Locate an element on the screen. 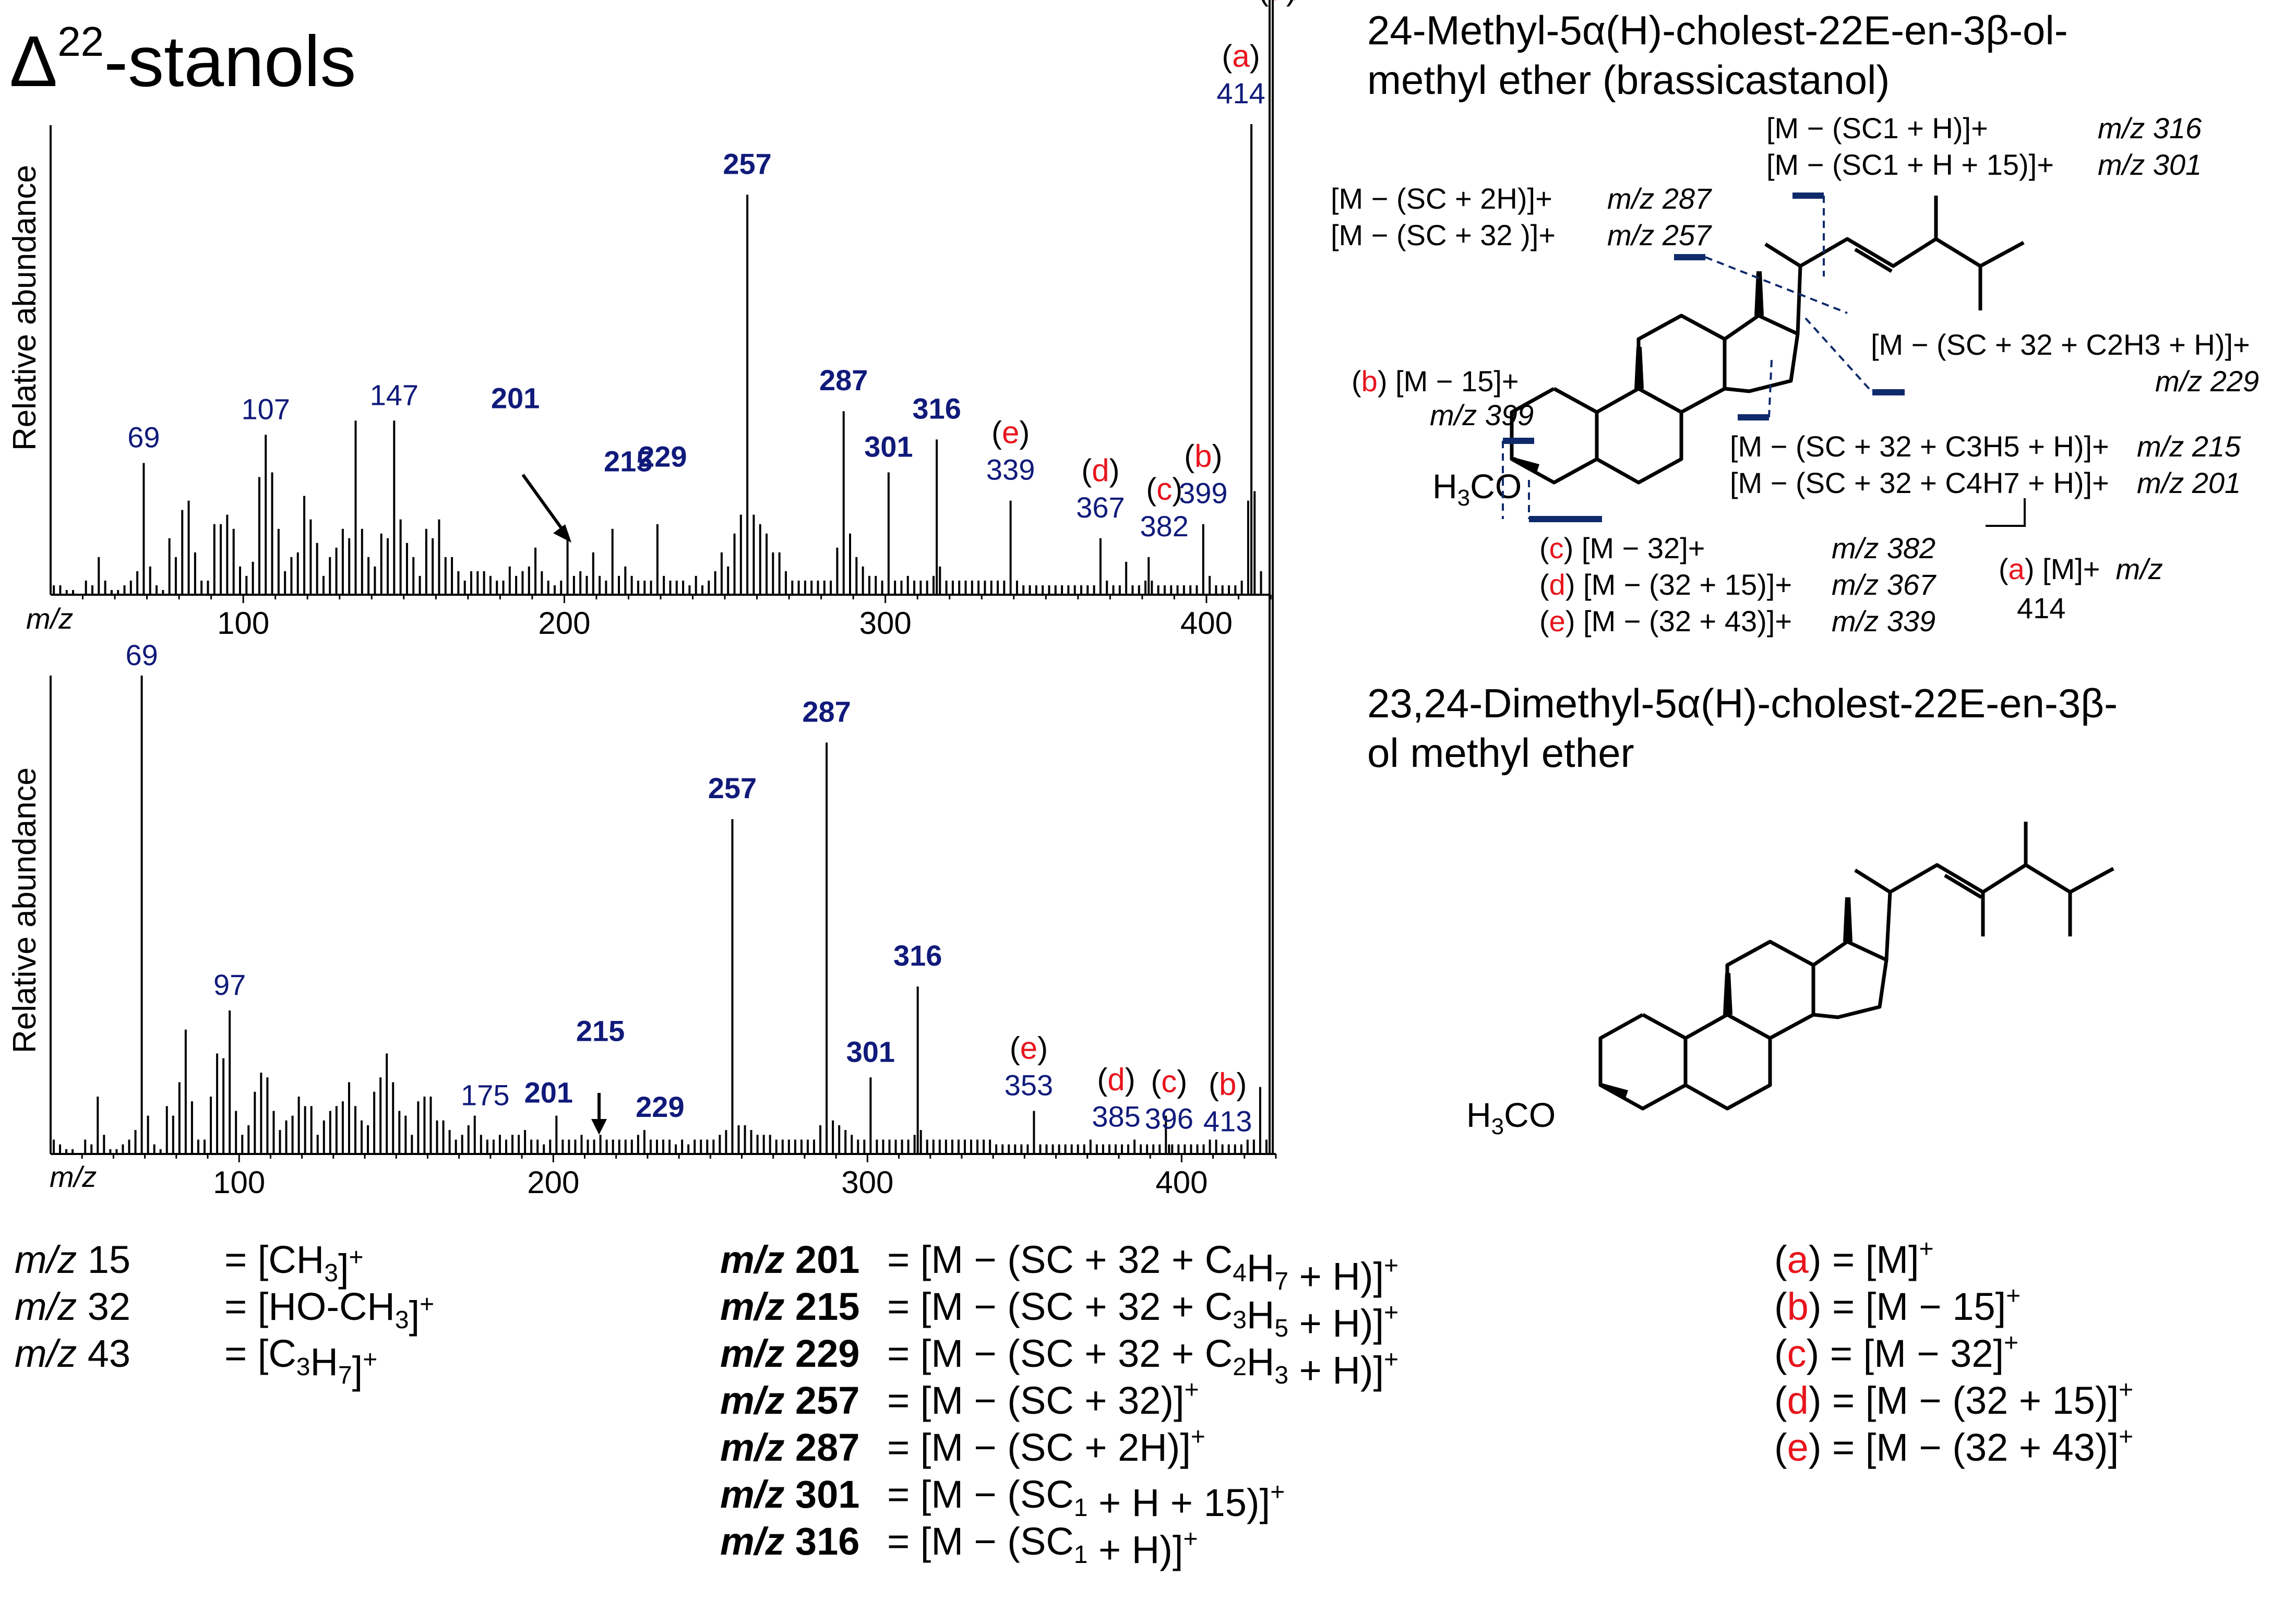  peak-label: 147 is located at coordinates (394, 394).